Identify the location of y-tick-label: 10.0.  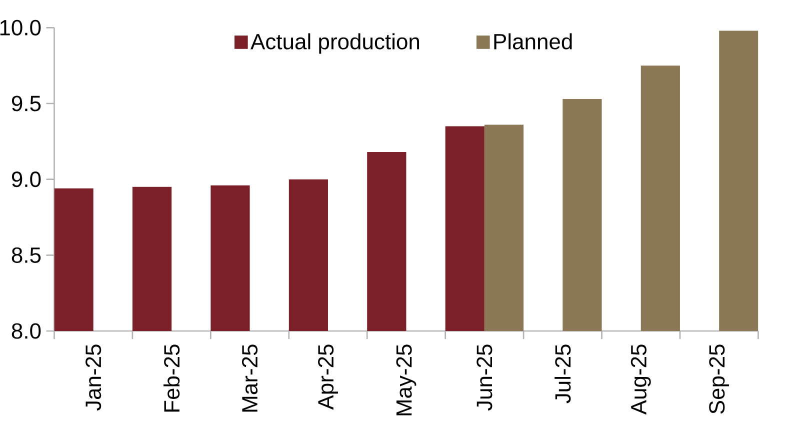
(20, 28).